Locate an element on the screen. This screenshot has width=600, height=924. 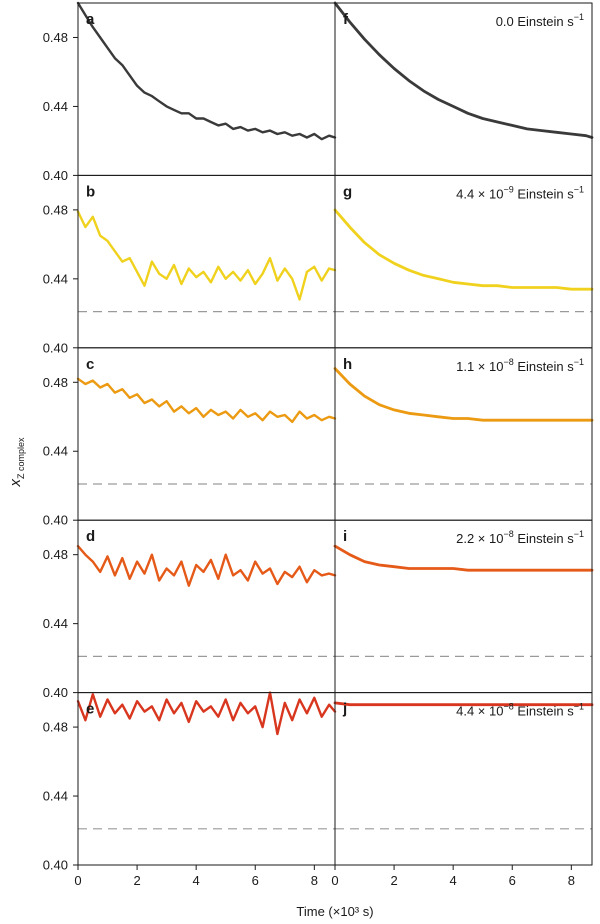
panel-letter-d: d is located at coordinates (90, 536).